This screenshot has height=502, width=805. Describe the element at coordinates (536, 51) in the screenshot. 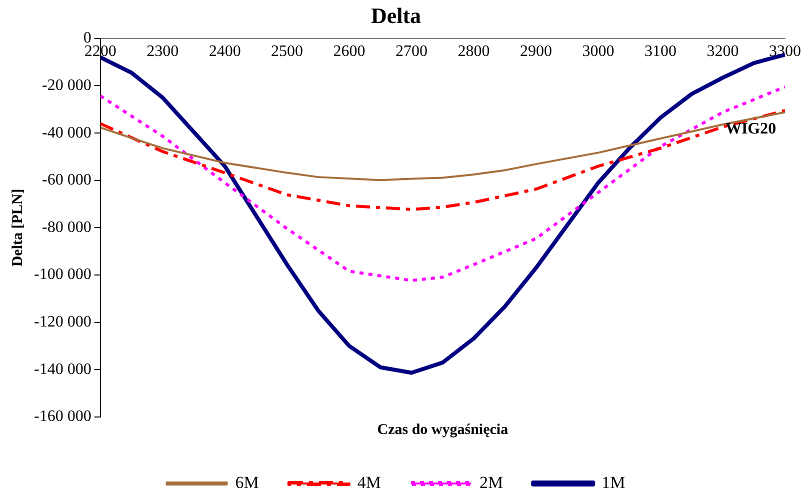

I see `x-tick-label: 2900` at that location.